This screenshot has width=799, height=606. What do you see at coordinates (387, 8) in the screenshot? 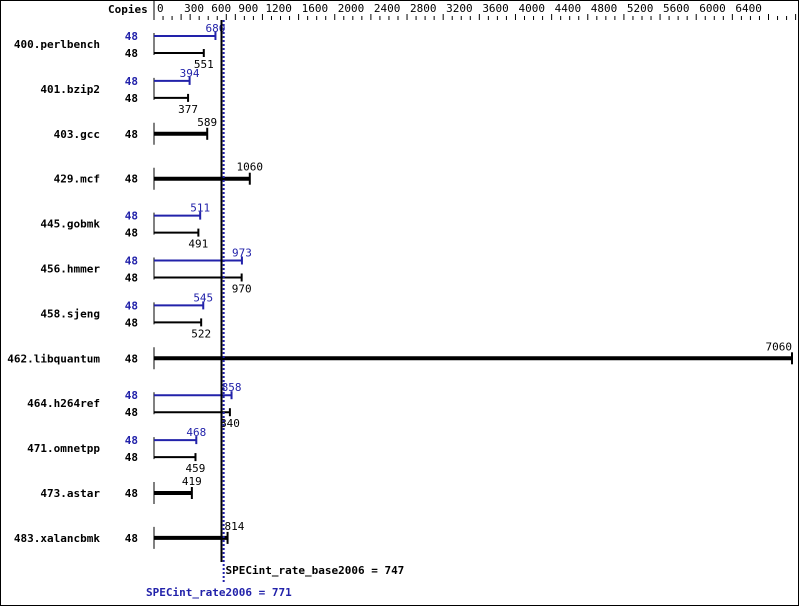
I see `axis-tick-label: 2400` at bounding box center [387, 8].